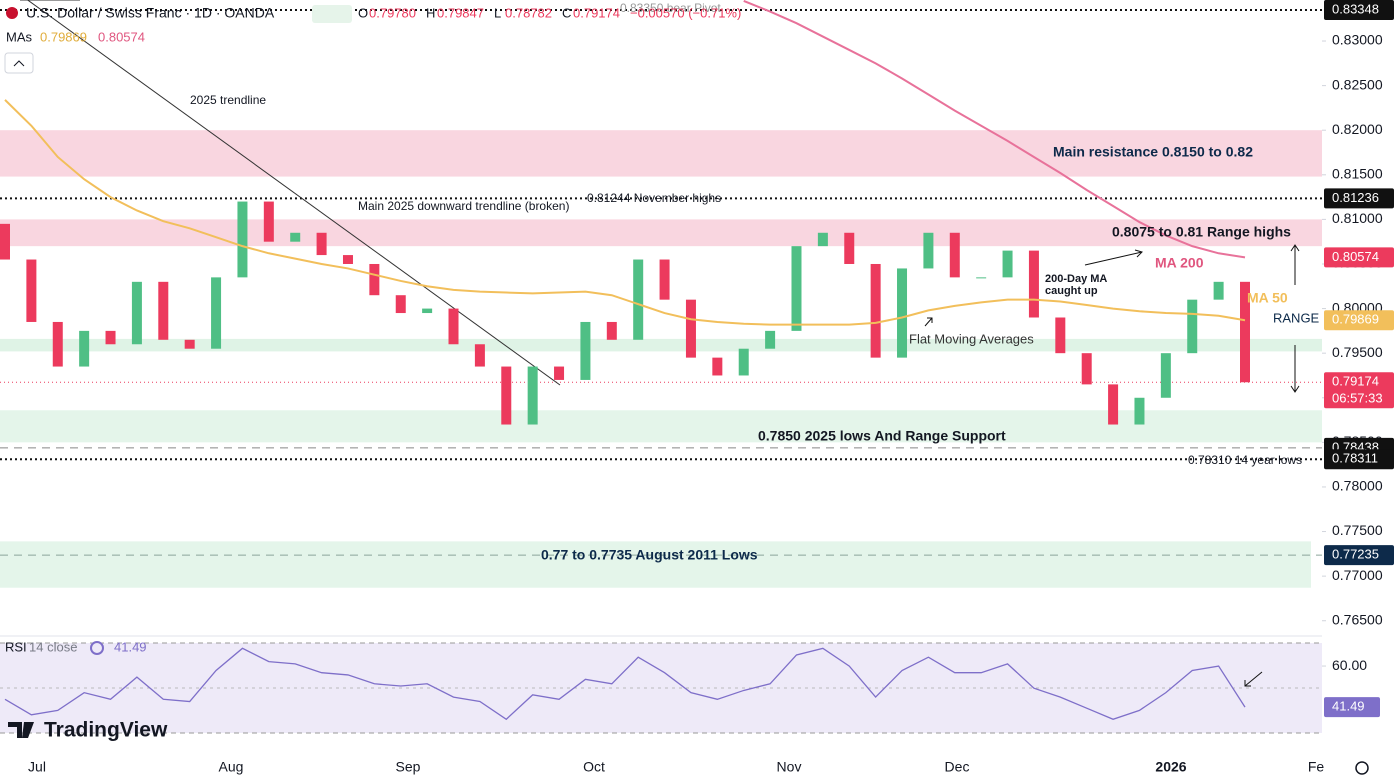 The width and height of the screenshot is (1400, 780). What do you see at coordinates (392, 12) in the screenshot?
I see `ohlc-value: 0.79780` at bounding box center [392, 12].